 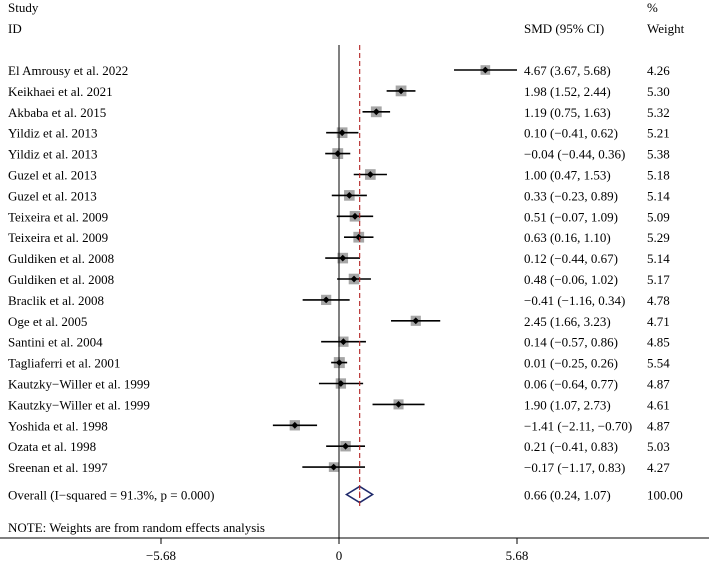 What do you see at coordinates (665, 495) in the screenshot?
I see `overall-weight: 100.00` at bounding box center [665, 495].